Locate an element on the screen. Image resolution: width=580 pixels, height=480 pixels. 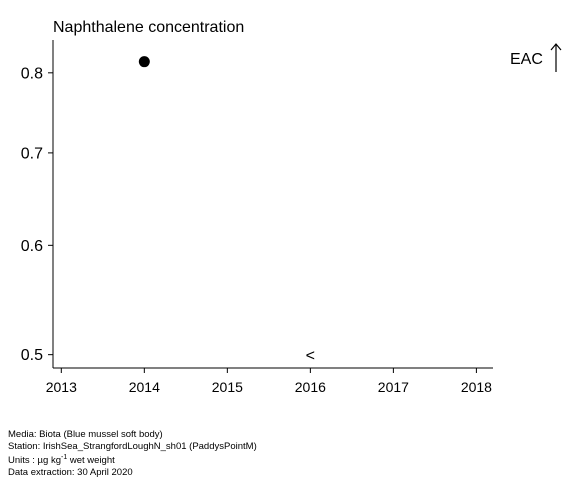
y-tick-label: 0.6 is located at coordinates (32, 246).